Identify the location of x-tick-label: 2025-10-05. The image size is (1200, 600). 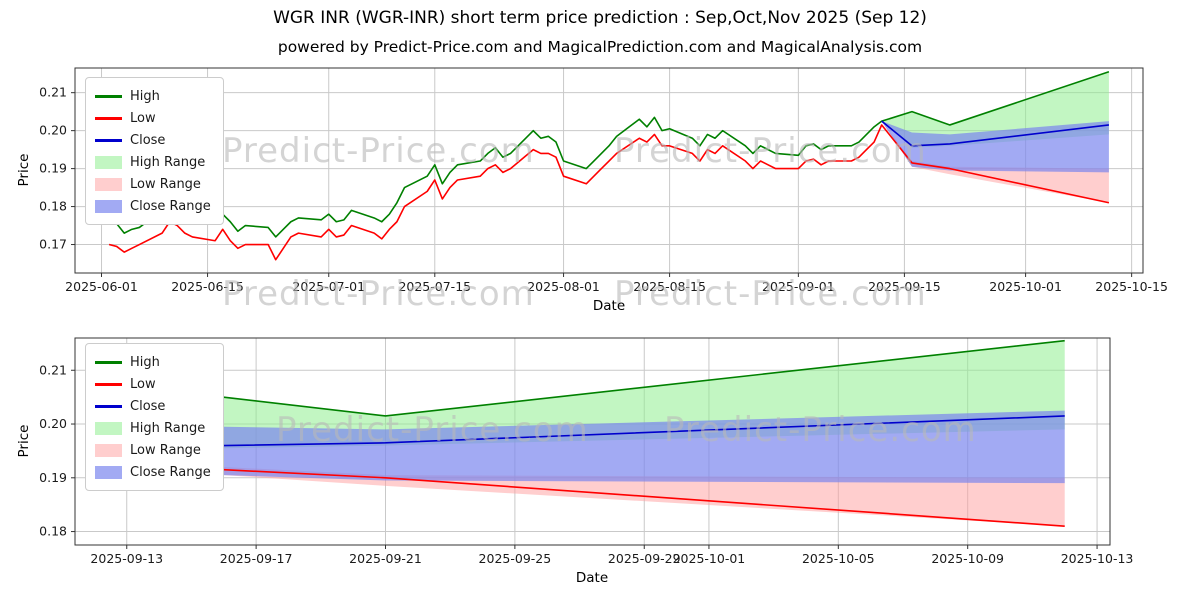
(838, 558).